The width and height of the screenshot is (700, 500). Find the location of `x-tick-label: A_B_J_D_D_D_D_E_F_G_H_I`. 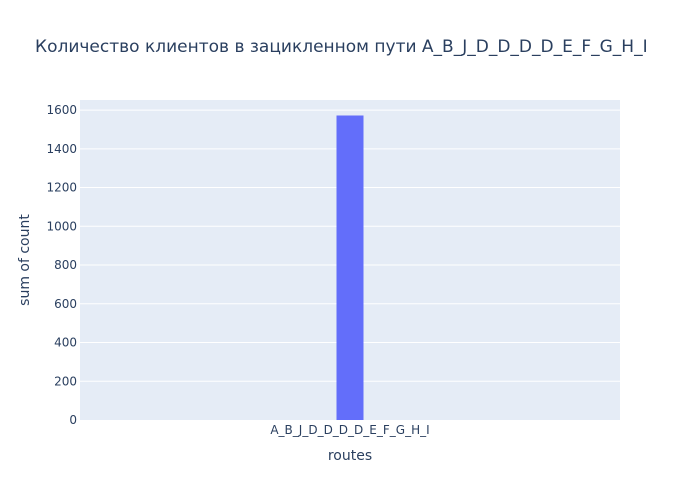

x-tick-label: A_B_J_D_D_D_D_E_F_G_H_I is located at coordinates (349, 430).